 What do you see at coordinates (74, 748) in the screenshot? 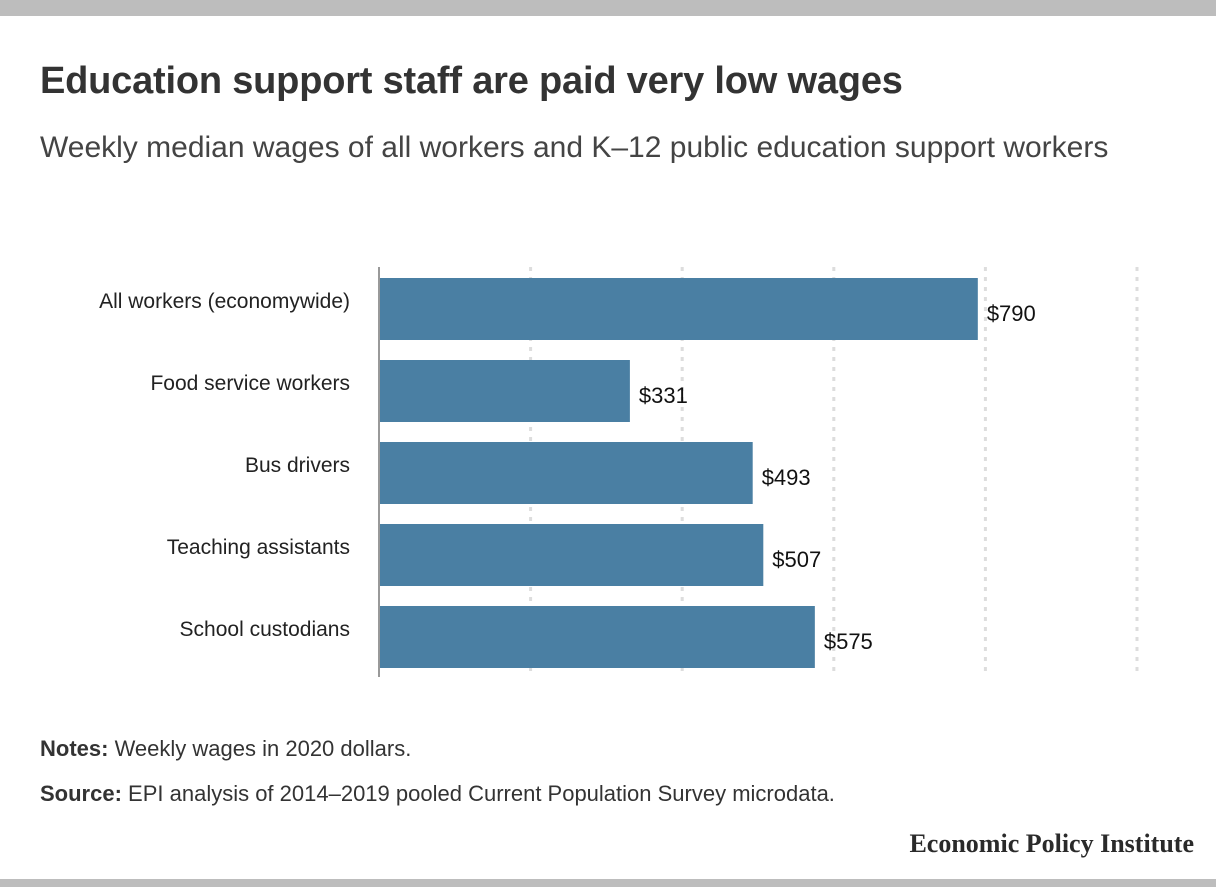
I see `notes-label: Notes:` at bounding box center [74, 748].